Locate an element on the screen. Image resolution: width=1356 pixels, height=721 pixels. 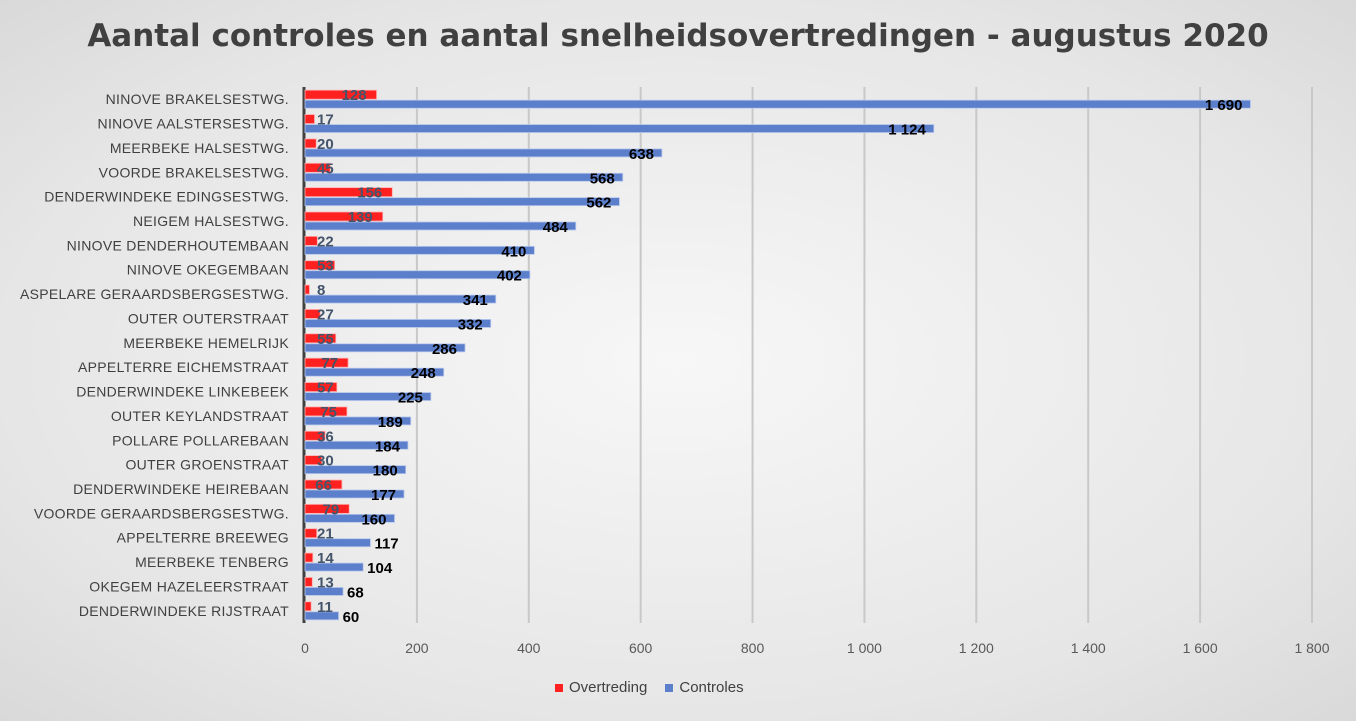
x-tick-label: 1 400 is located at coordinates (1088, 648).